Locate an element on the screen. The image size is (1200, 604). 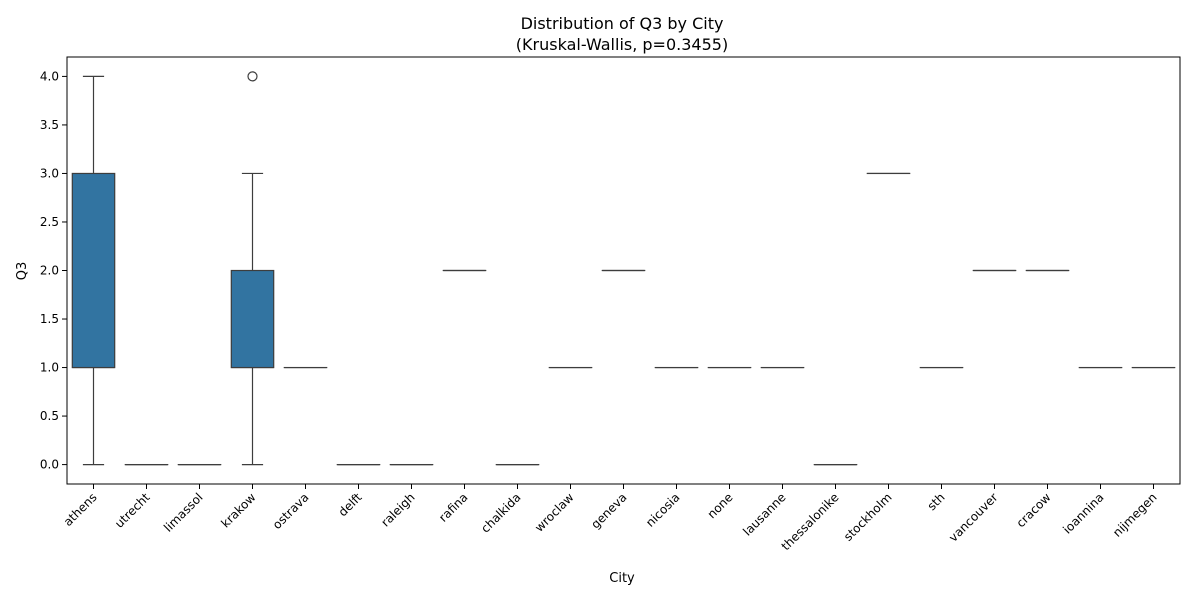
x-tick-label-wroclaw: wroclaw is located at coordinates (554, 512).